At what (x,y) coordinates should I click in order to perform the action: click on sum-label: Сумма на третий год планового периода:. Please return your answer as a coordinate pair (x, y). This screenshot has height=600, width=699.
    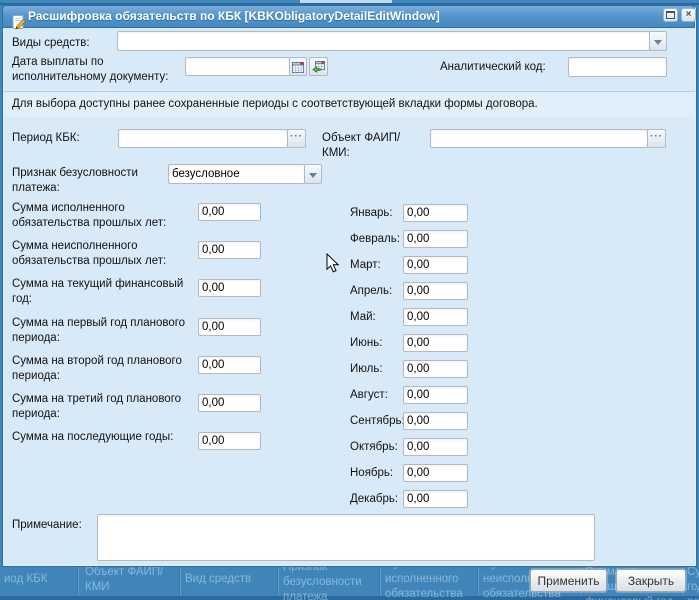
    Looking at the image, I should click on (97, 406).